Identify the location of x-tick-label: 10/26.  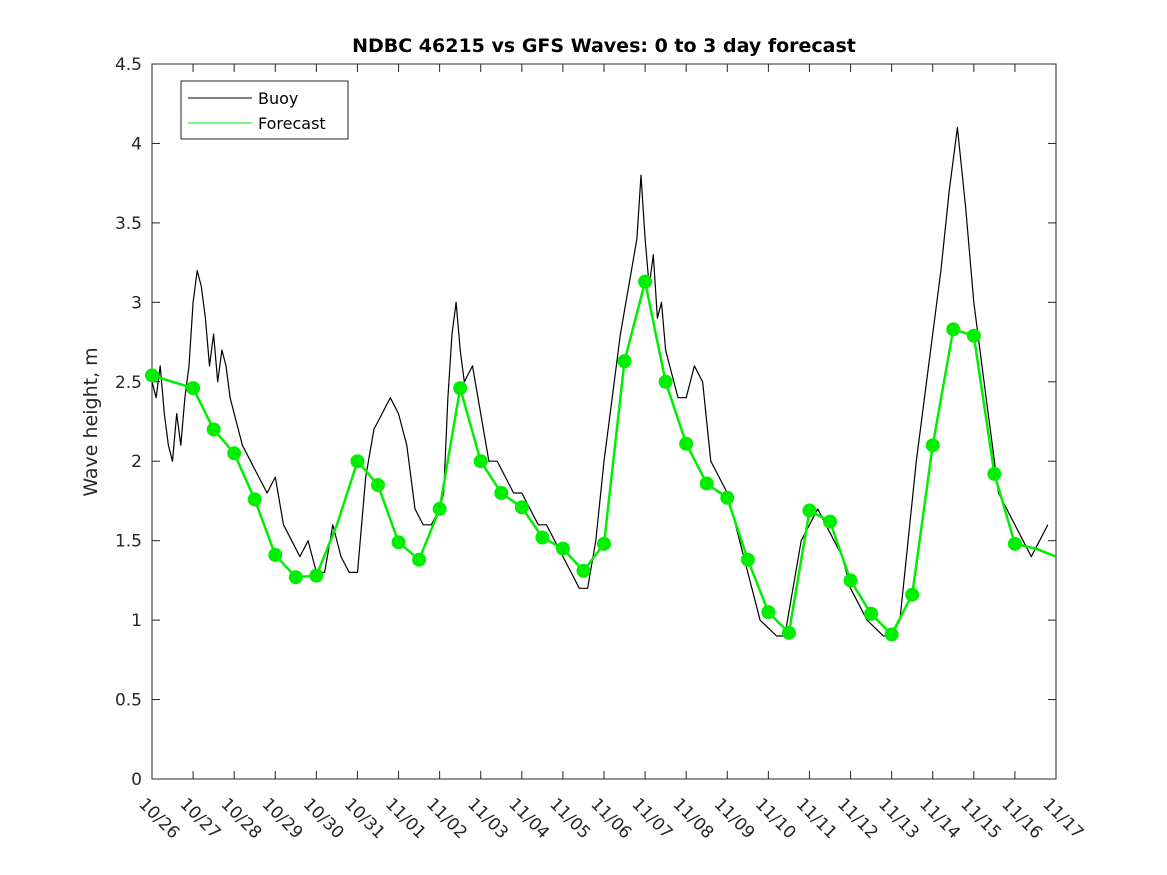
(158, 818).